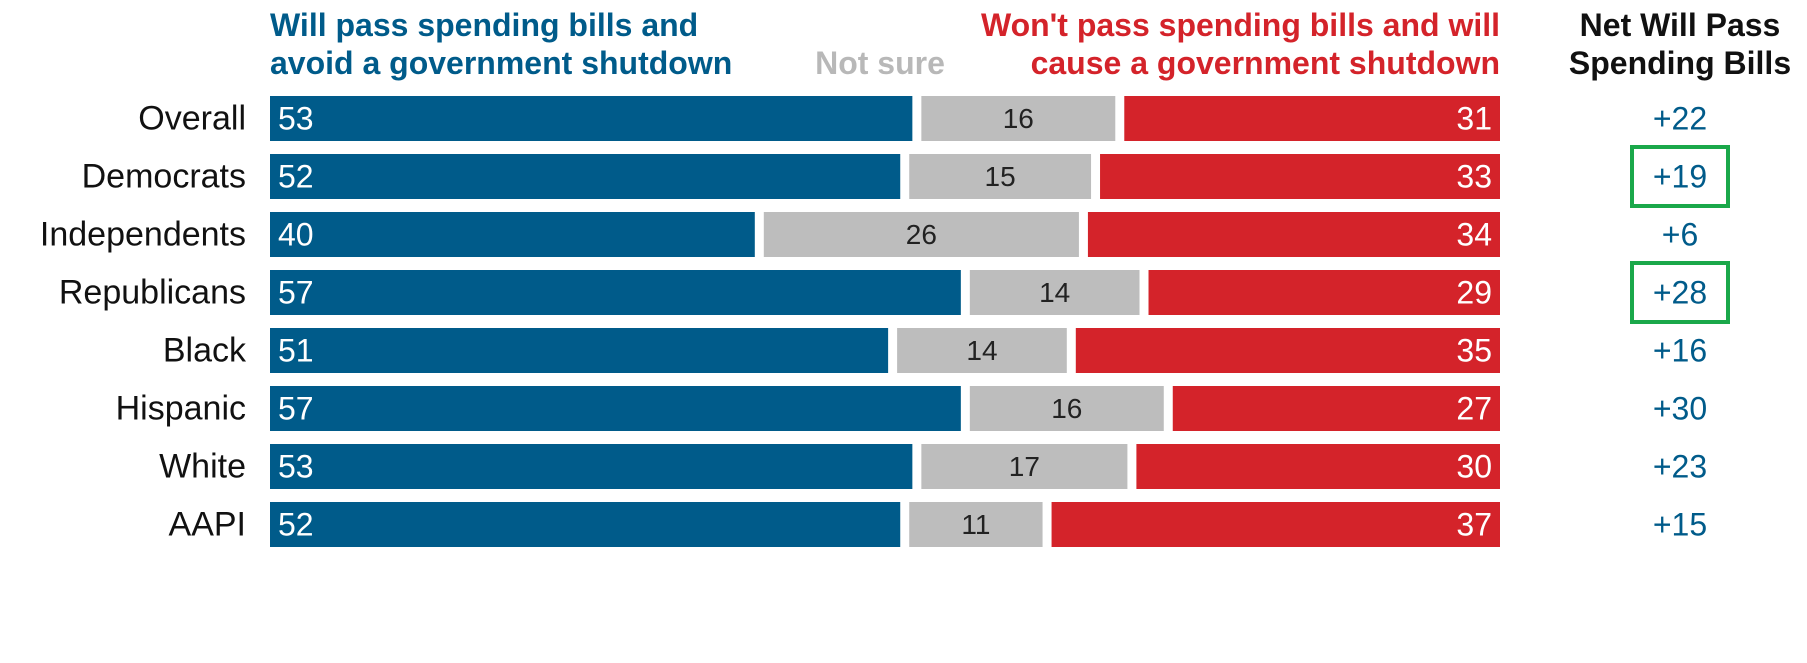 Image resolution: width=1807 pixels, height=663 pixels. I want to click on bar-will-democrats, so click(585, 176).